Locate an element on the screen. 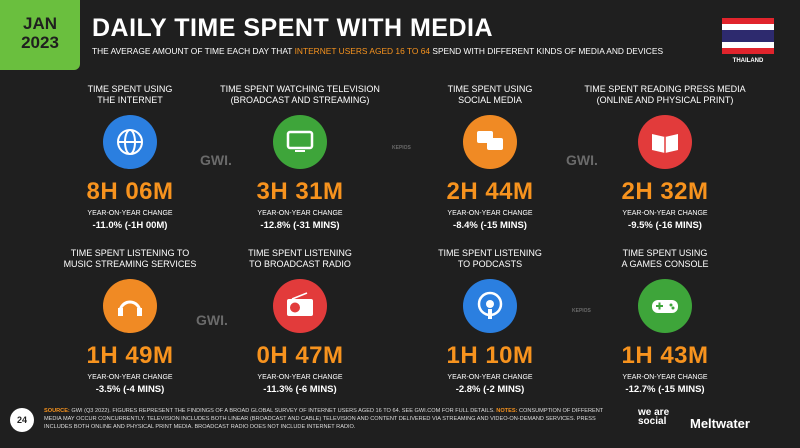 This screenshot has width=800, height=448. stat-label: TIME SPENT WATCHING TELEVISION is located at coordinates (300, 89).